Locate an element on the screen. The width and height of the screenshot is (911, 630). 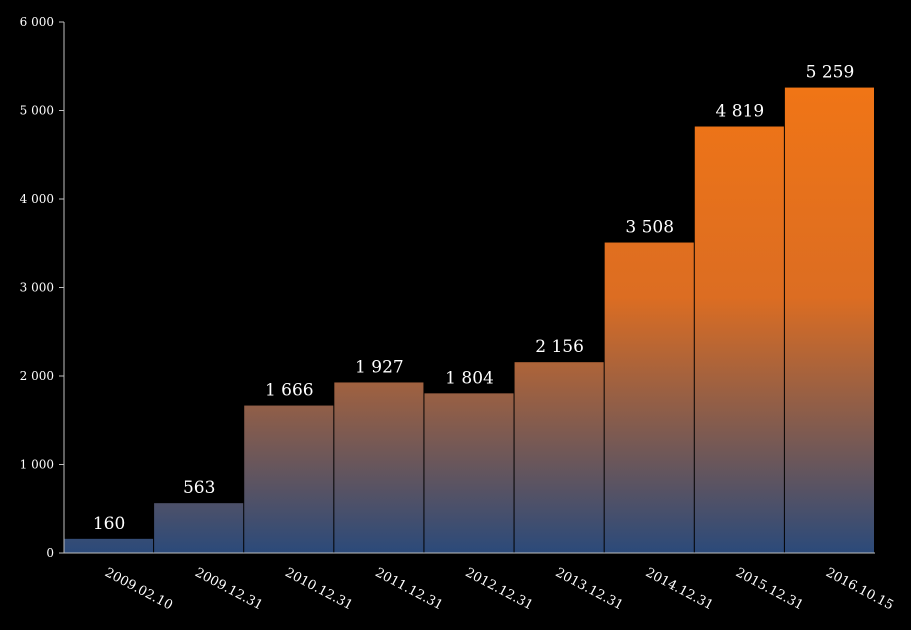
y-tick-label: 1 000 is located at coordinates (37, 465).